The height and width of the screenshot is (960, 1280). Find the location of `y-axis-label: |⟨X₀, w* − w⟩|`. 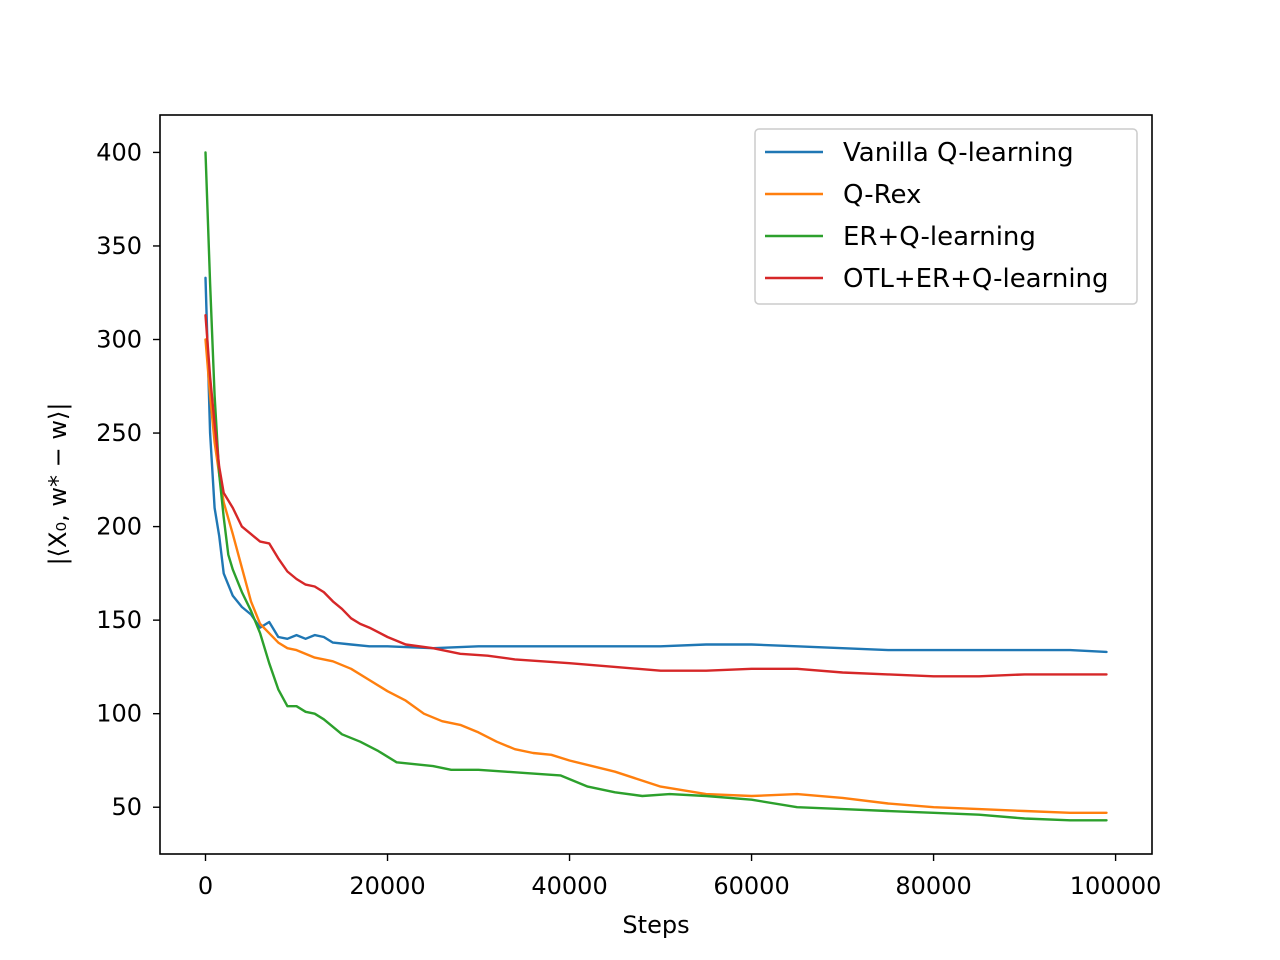

y-axis-label: |⟨X₀, w* − w⟩| is located at coordinates (58, 484).